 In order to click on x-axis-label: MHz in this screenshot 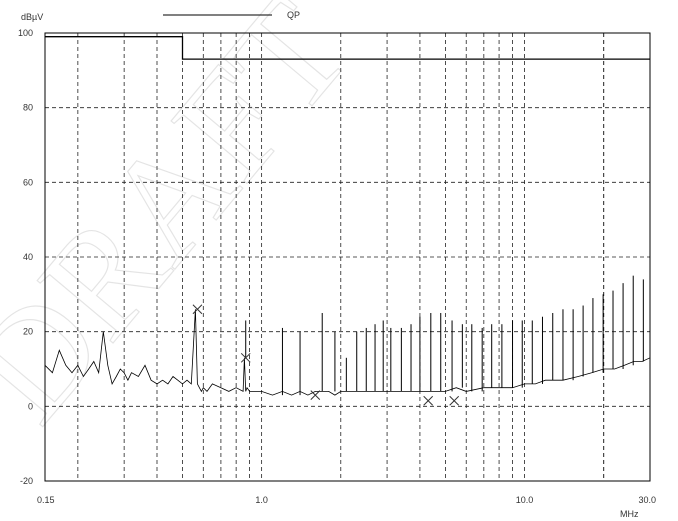, I will do `click(629, 514)`.